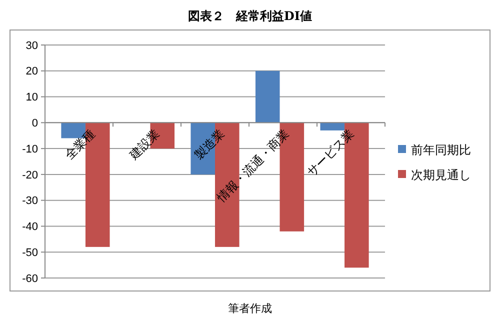  What do you see at coordinates (330, 153) in the screenshot?
I see `x-tick-label: サービス業` at bounding box center [330, 153].